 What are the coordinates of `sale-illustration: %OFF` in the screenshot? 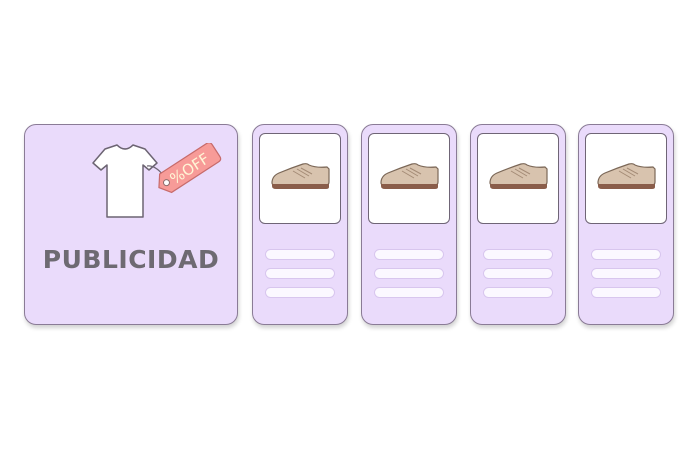 It's located at (157, 180).